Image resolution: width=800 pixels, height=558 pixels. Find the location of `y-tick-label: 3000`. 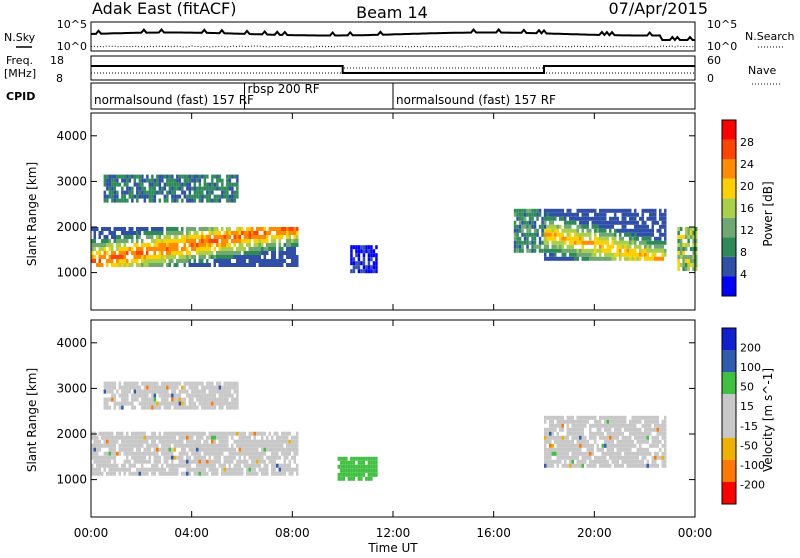

y-tick-label: 3000 is located at coordinates (71, 181).